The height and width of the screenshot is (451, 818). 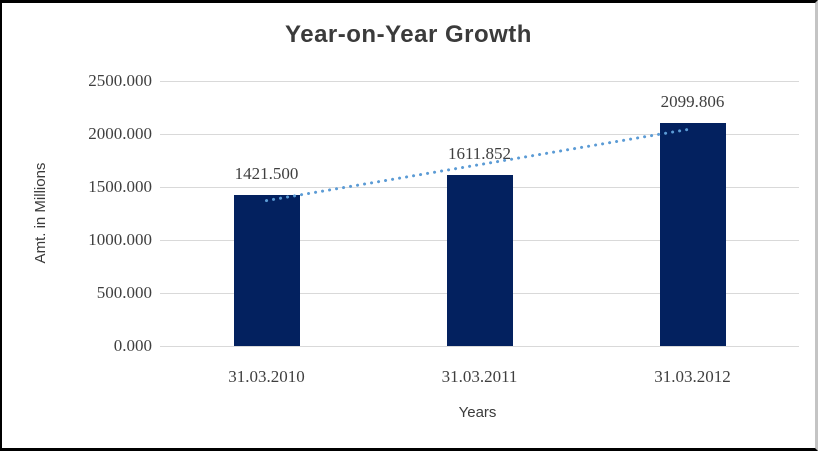 I want to click on y-axis-tick-label: 1500.000, so click(x=120, y=186).